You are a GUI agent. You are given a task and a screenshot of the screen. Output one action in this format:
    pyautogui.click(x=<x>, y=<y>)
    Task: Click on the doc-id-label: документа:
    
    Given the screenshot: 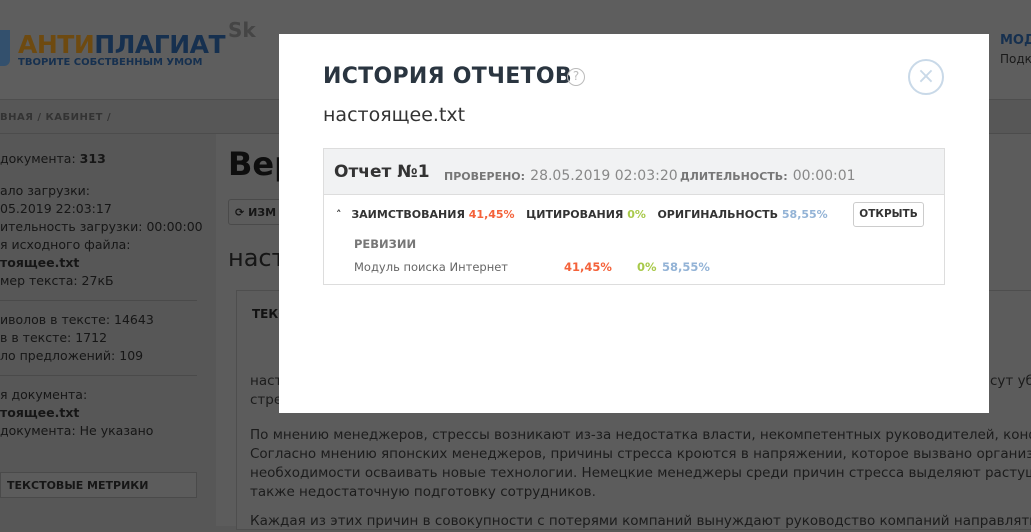 What is the action you would take?
    pyautogui.click(x=38, y=158)
    